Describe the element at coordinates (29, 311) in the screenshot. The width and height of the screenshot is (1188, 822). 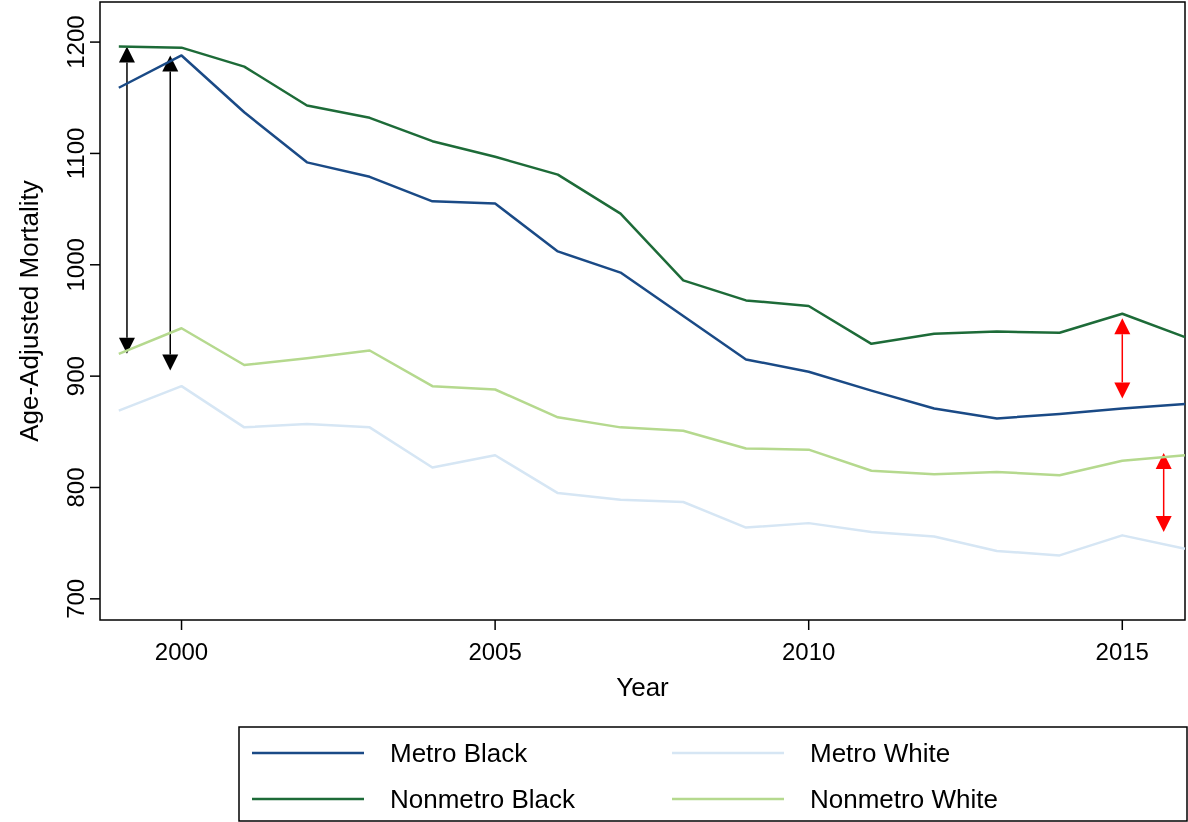
I see `y-axis-title: Age-Adjusted Mortality` at that location.